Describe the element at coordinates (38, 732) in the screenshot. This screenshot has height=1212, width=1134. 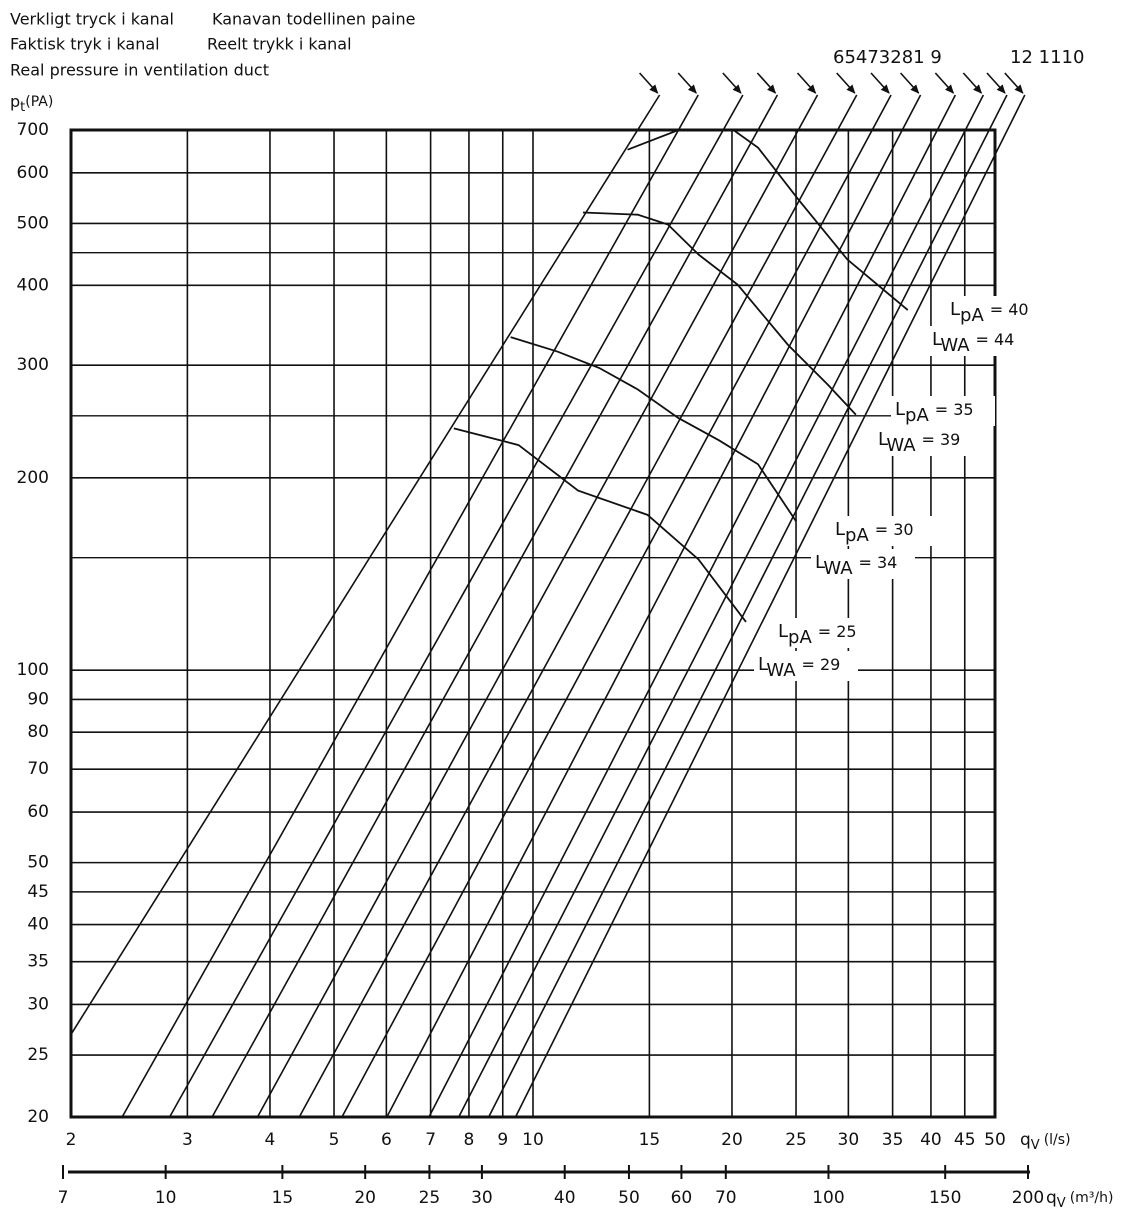
I see `y-tick-label: 80` at that location.